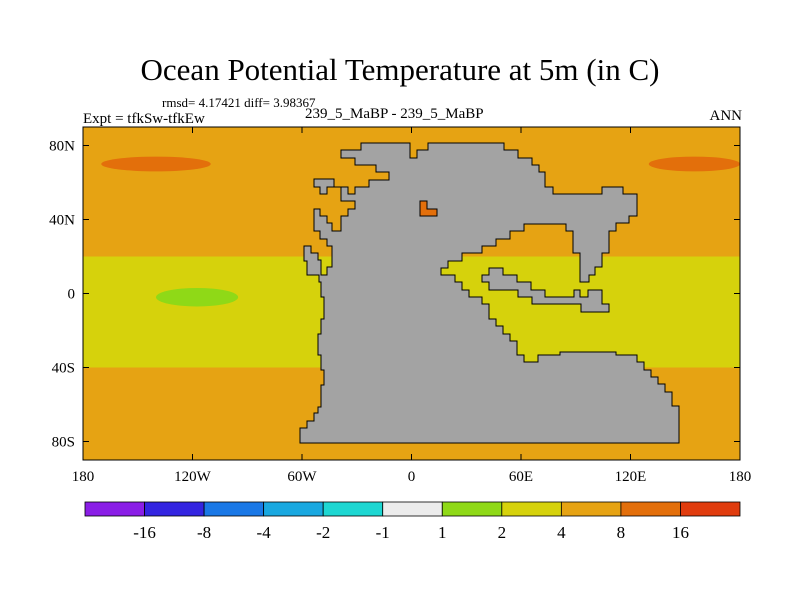 This screenshot has height=600, width=800. Describe the element at coordinates (428, 208) in the screenshot. I see `island` at that location.